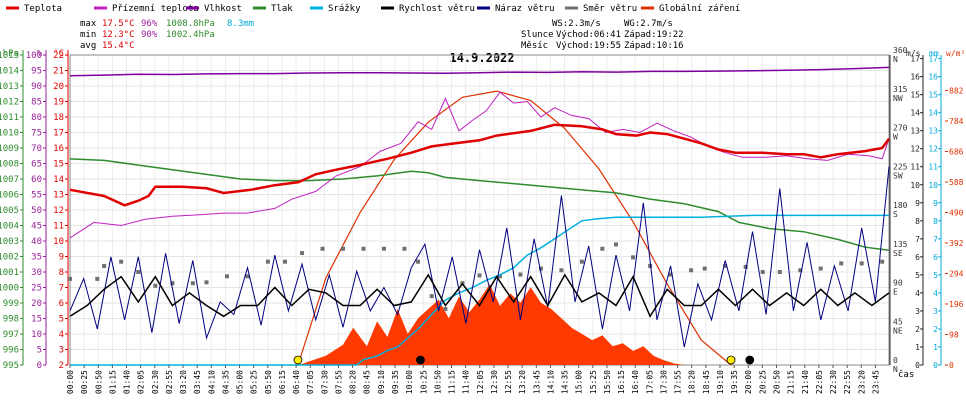  Describe the element at coordinates (344, 9) in the screenshot. I see `legend-label: Srážky` at that location.